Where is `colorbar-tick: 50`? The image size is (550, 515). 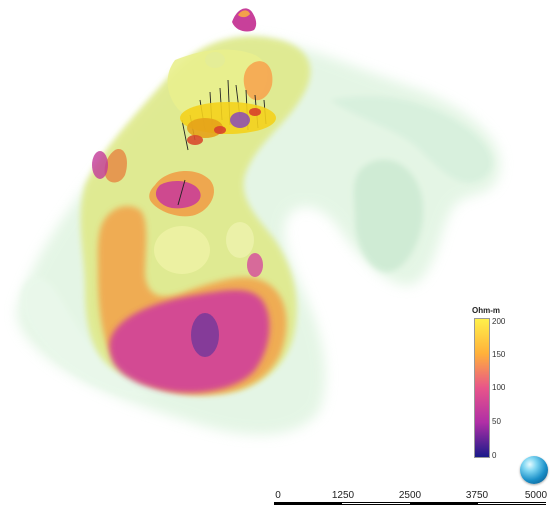 colorbar-tick: 50 is located at coordinates (496, 421).